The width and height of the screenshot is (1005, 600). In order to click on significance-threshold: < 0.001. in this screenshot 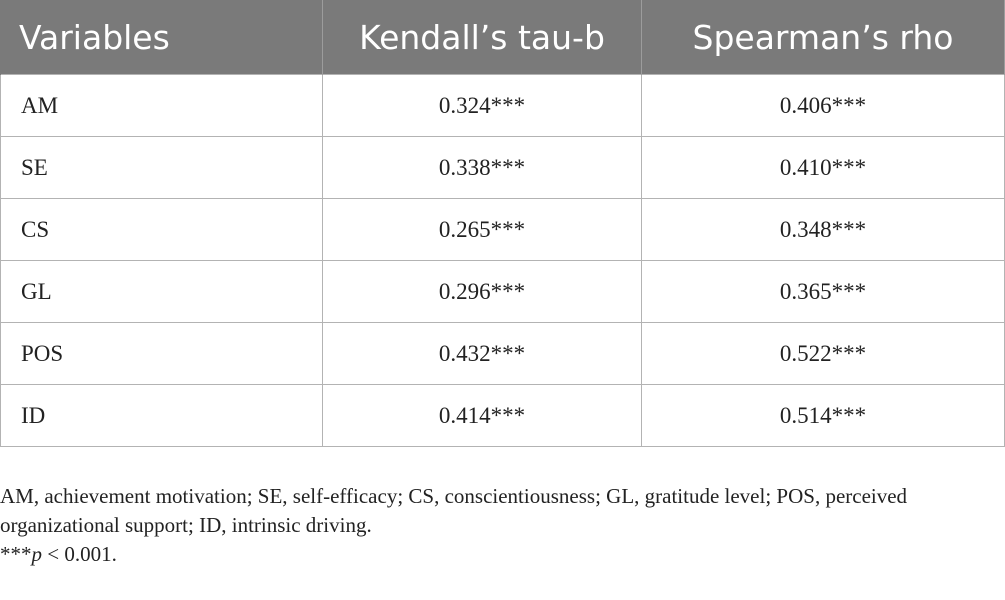, I will do `click(79, 554)`.